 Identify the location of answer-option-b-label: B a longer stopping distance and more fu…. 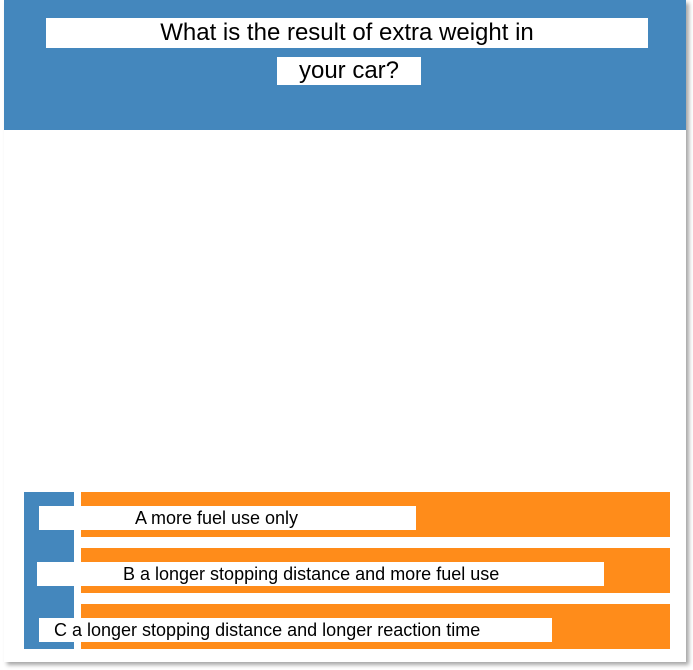
(320, 574).